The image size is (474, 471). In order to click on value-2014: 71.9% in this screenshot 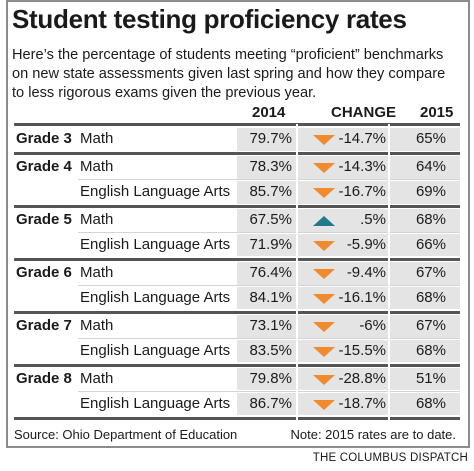, I will do `click(270, 244)`.